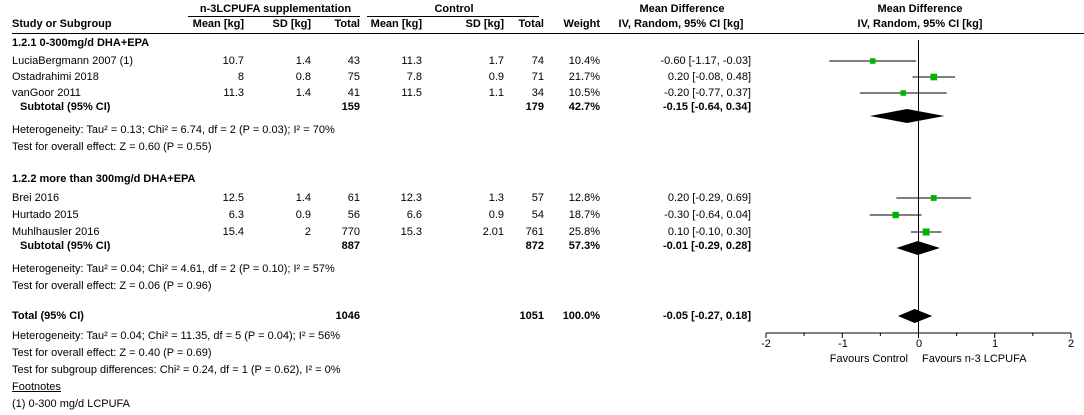 Image resolution: width=1084 pixels, height=415 pixels. Describe the element at coordinates (303, 215) in the screenshot. I see `sd1: 0.9` at that location.